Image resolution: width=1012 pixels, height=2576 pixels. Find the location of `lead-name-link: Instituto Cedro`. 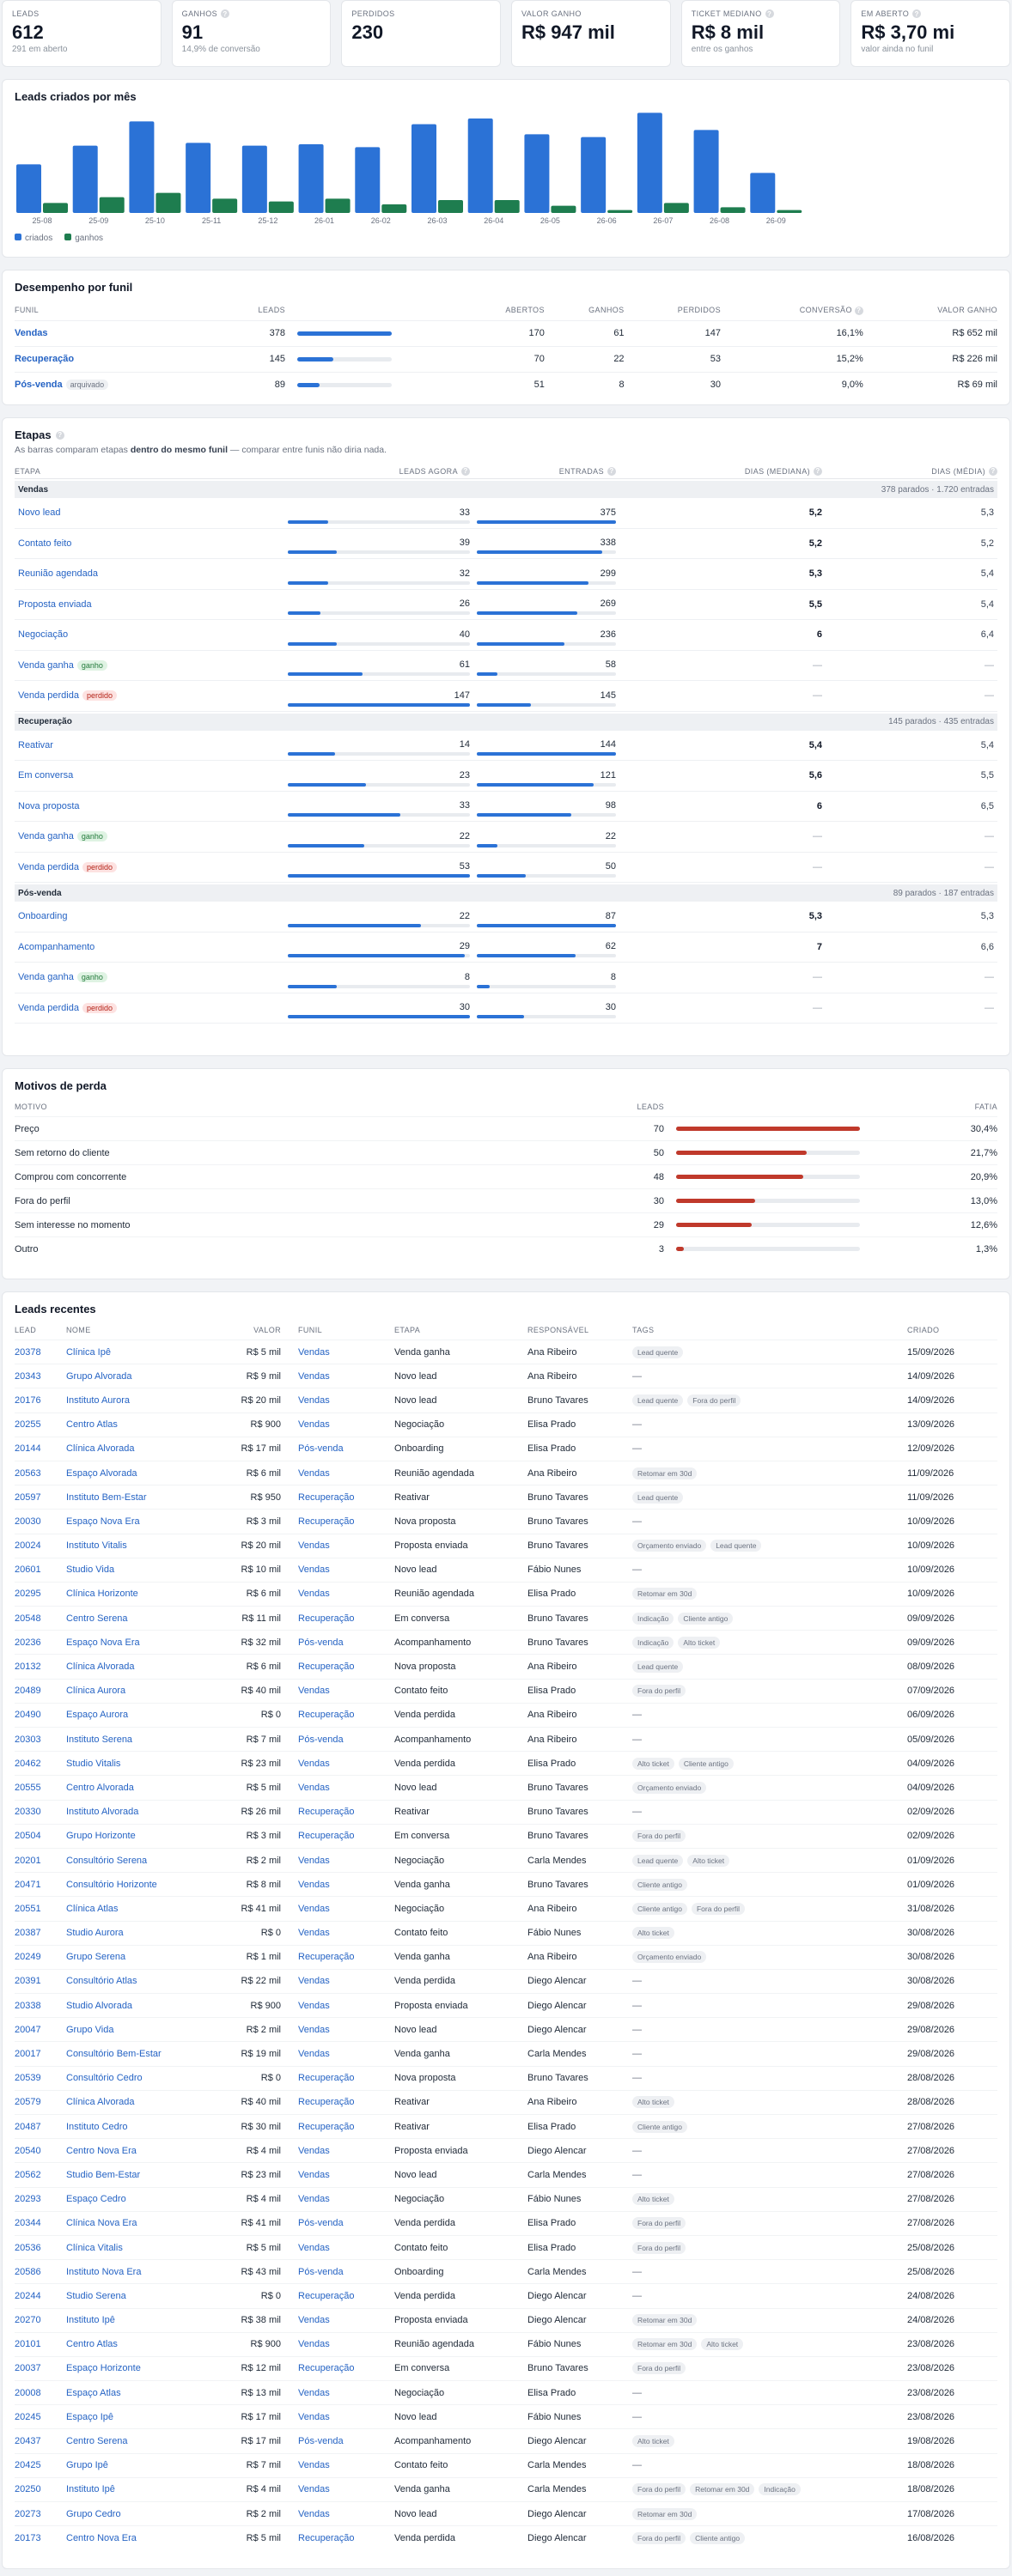

lead-name-link: Instituto Cedro is located at coordinates (97, 2126).